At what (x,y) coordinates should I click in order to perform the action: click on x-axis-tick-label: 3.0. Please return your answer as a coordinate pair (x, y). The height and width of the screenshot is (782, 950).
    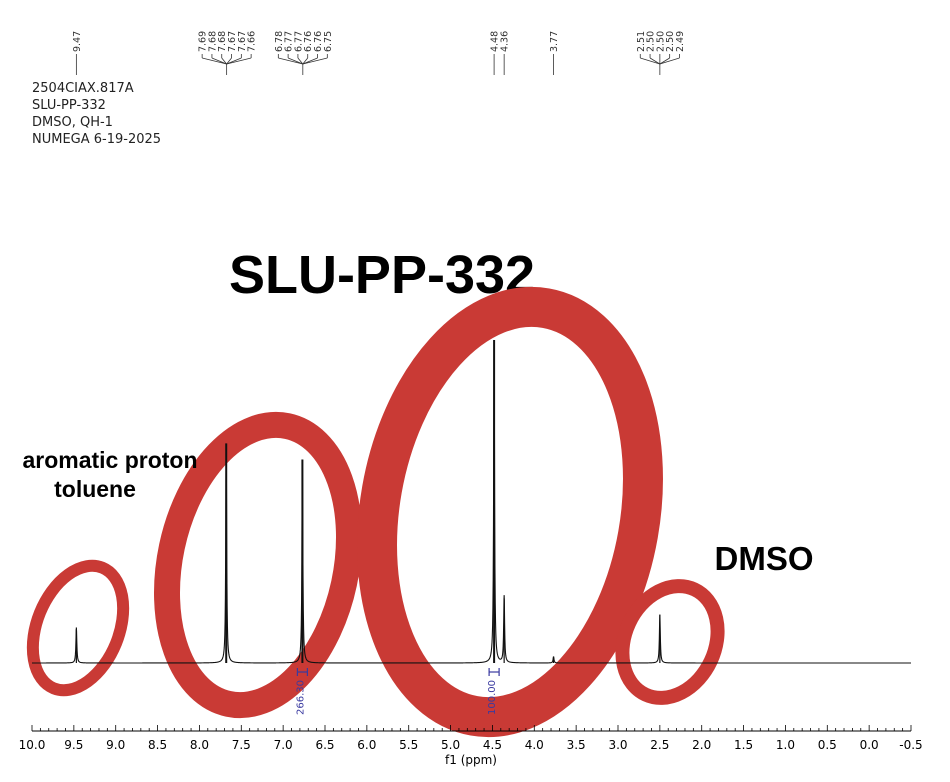
    Looking at the image, I should click on (617, 745).